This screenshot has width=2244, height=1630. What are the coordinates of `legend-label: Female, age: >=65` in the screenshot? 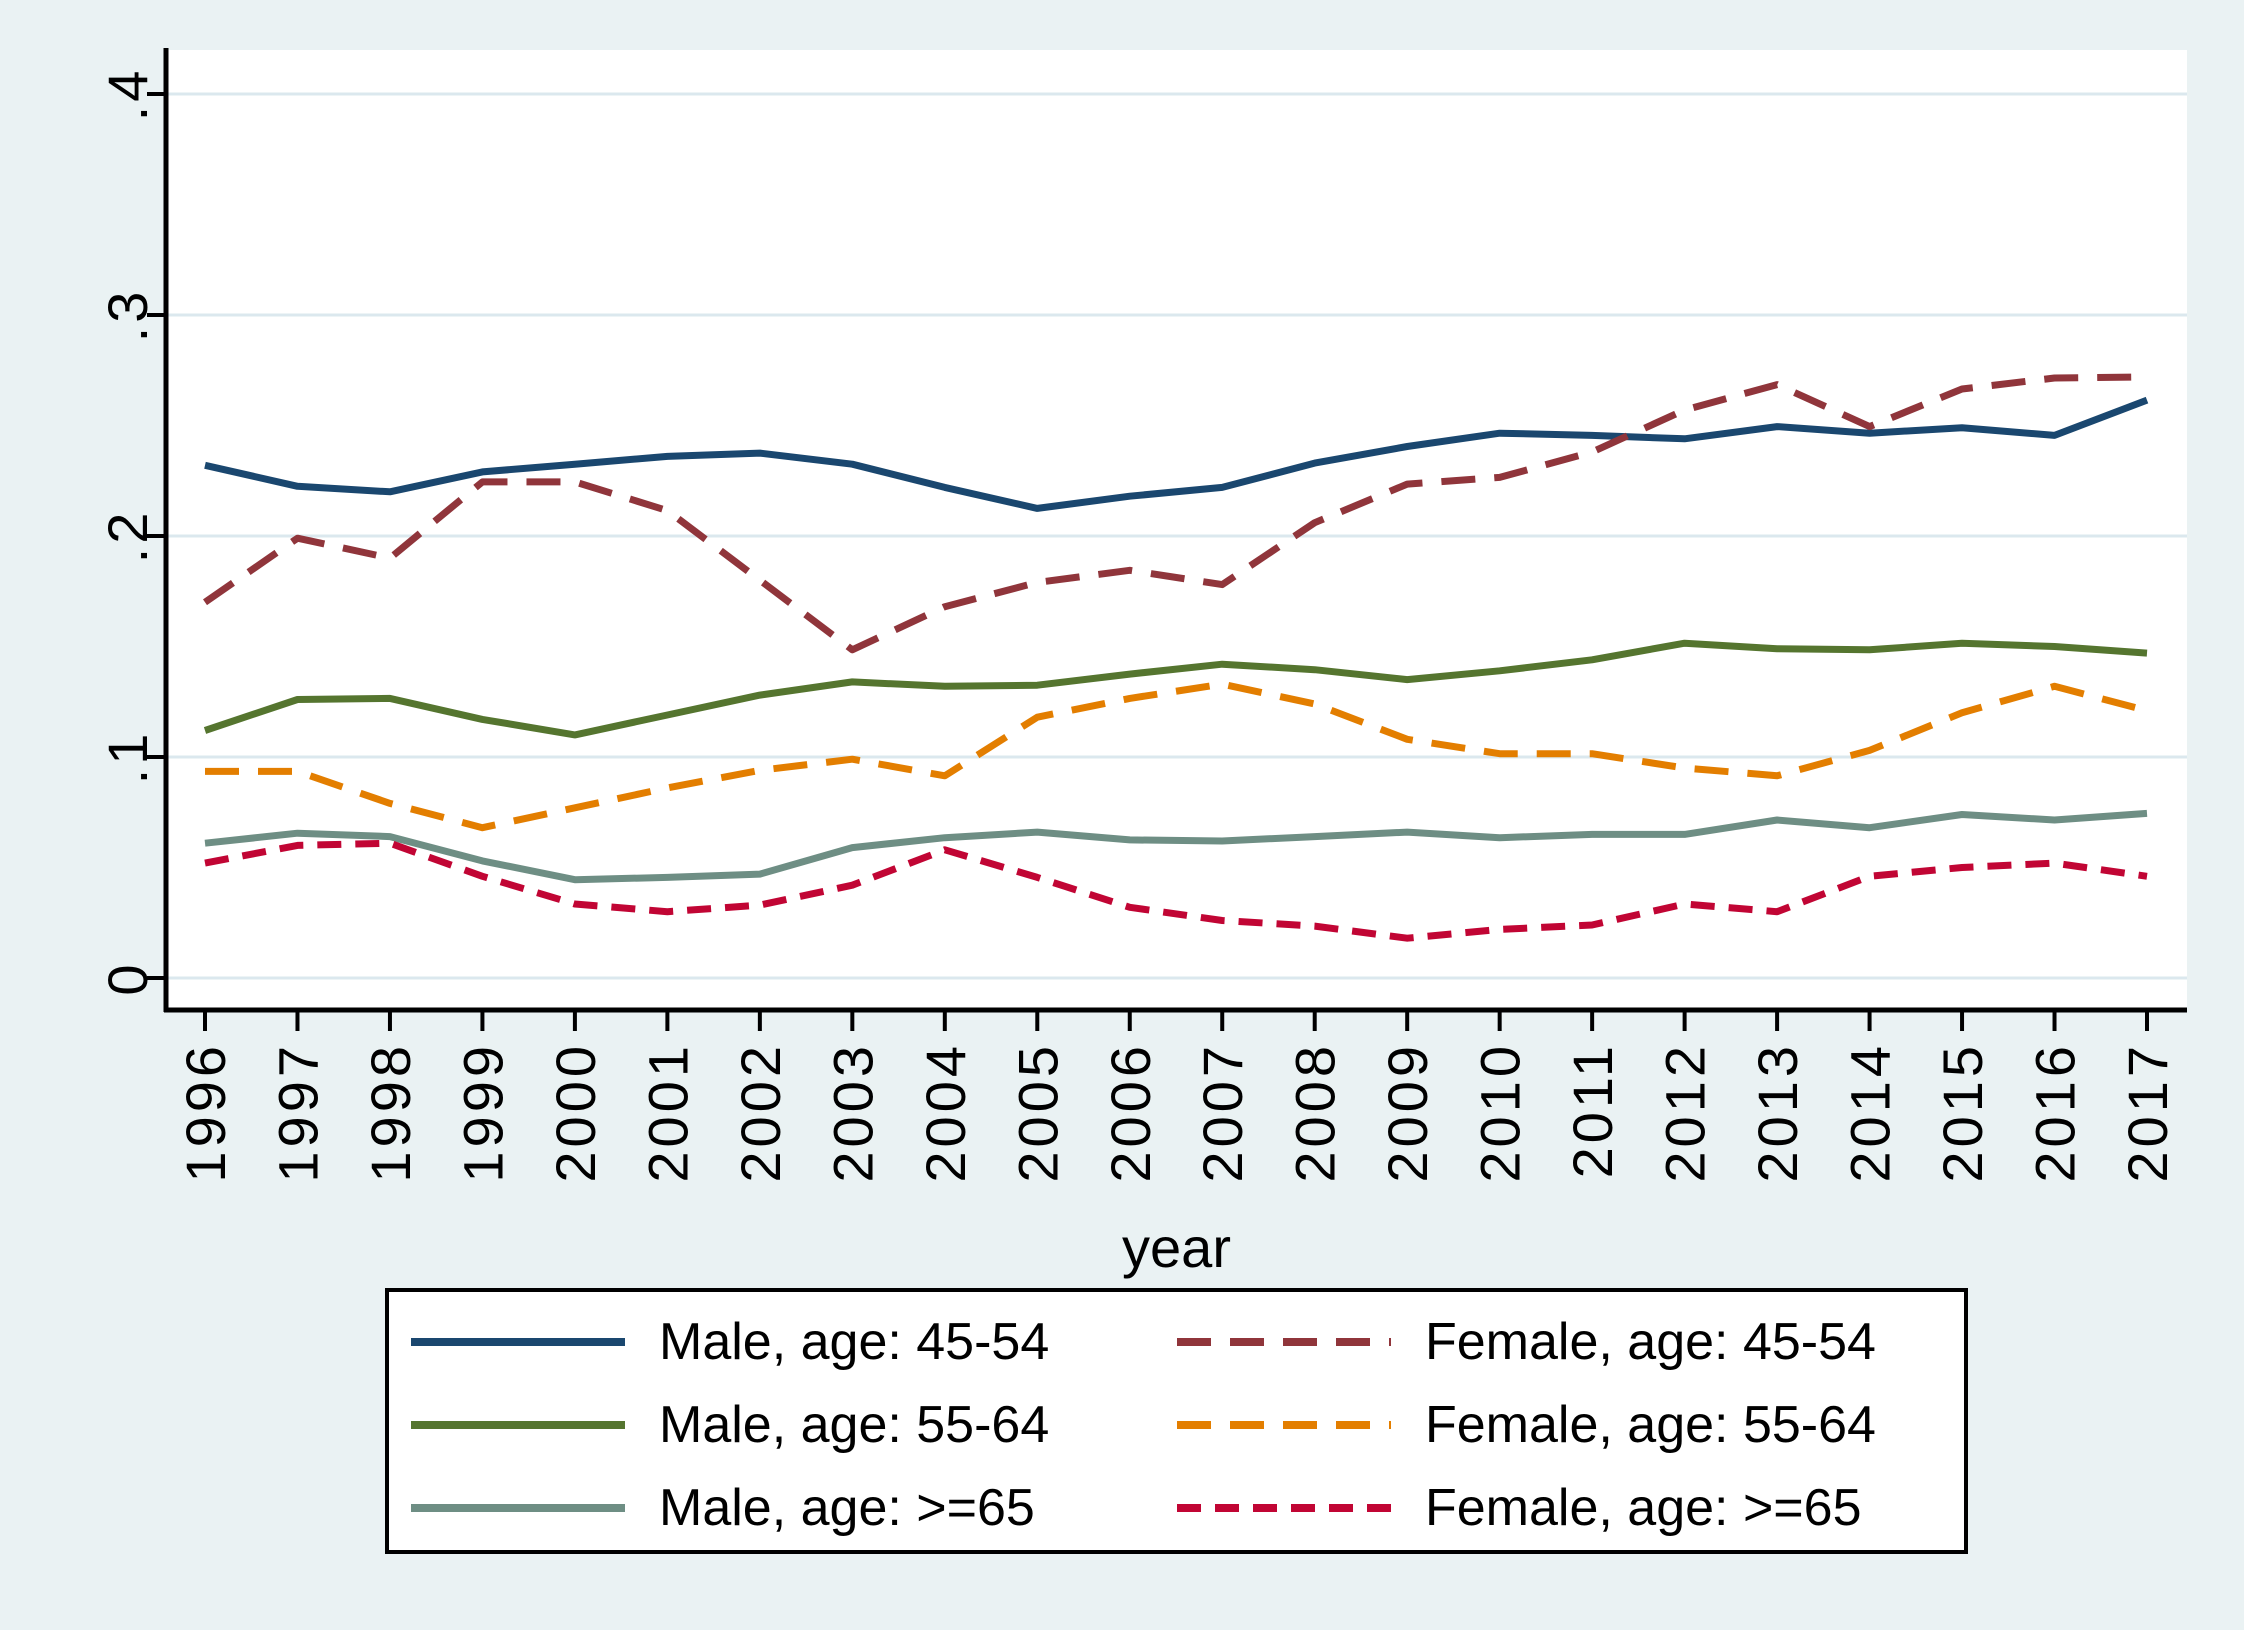 It's located at (1643, 1507).